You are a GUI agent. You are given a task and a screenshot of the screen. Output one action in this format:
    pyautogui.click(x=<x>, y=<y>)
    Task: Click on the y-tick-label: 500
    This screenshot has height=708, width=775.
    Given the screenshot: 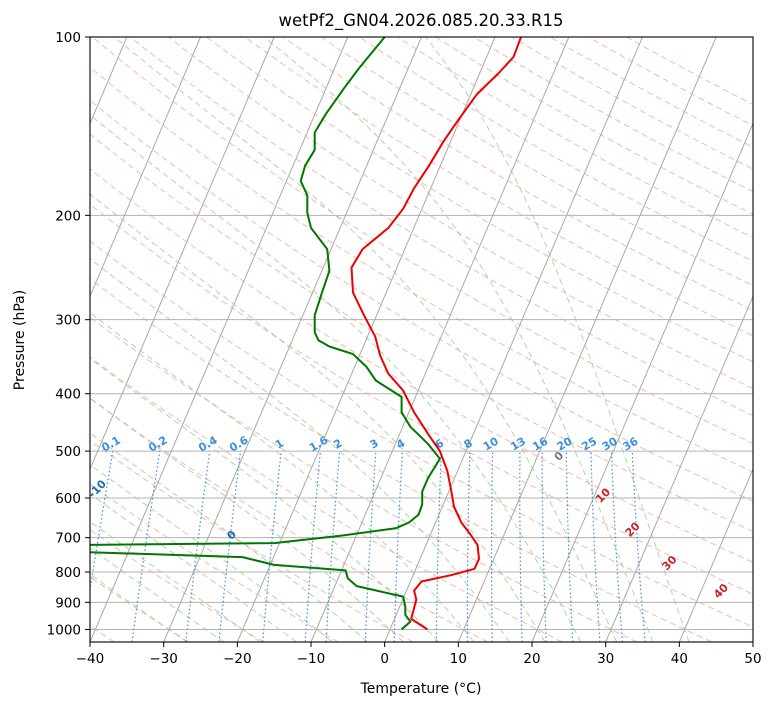 What is the action you would take?
    pyautogui.click(x=68, y=452)
    